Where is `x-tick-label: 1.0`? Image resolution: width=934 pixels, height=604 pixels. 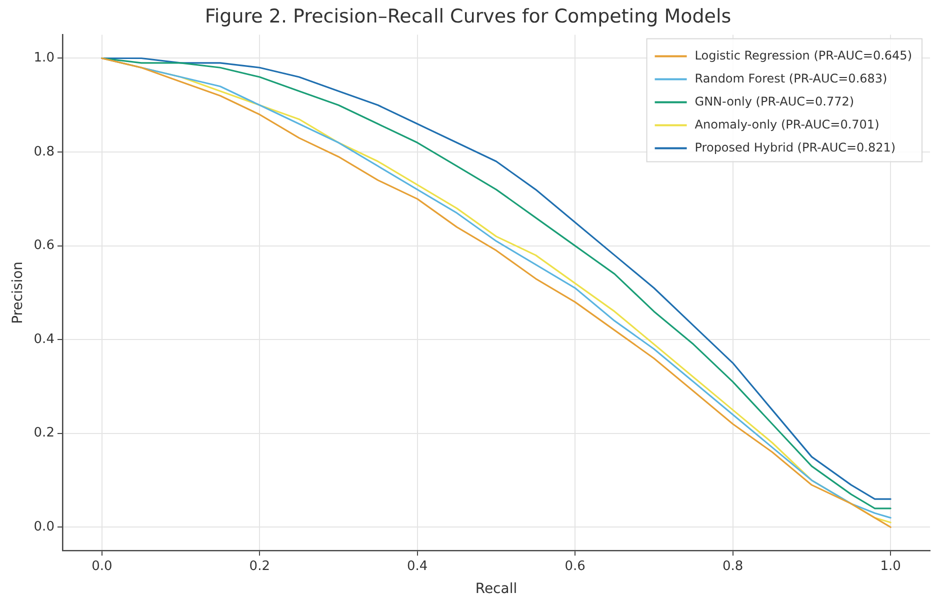
x-tick-label: 1.0 is located at coordinates (890, 566).